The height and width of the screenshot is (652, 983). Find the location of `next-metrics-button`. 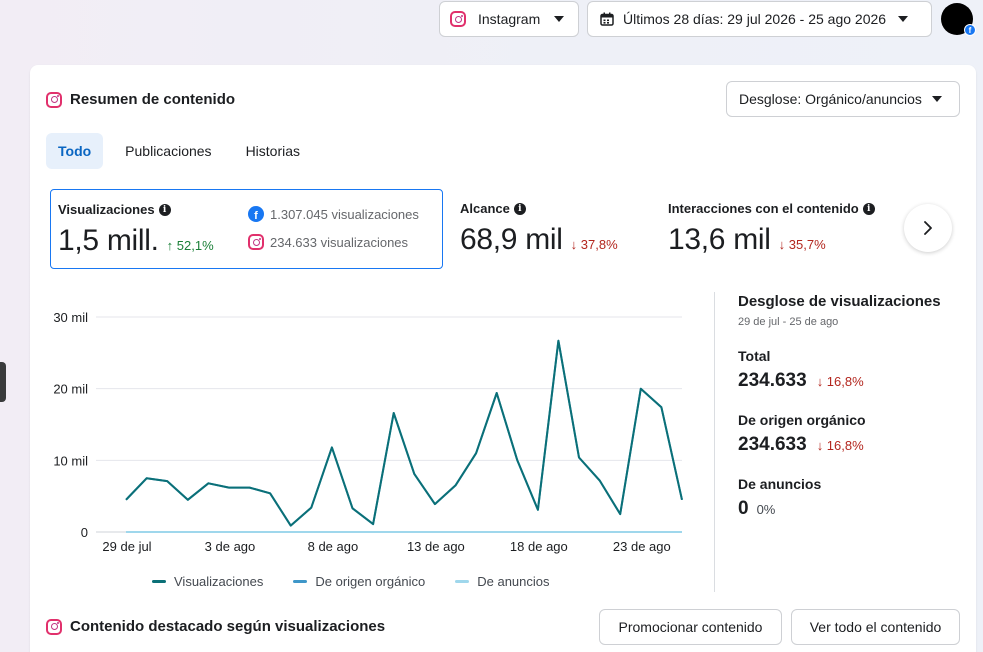

next-metrics-button is located at coordinates (928, 228).